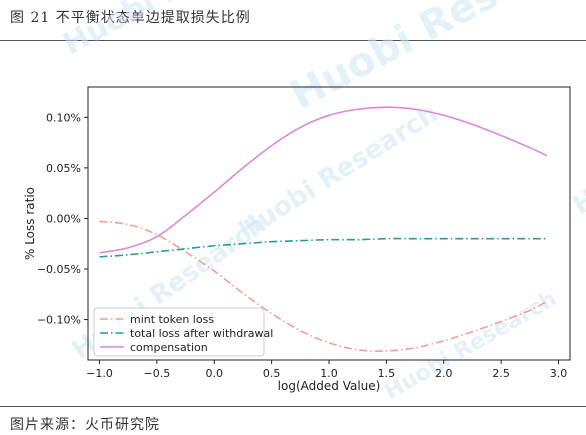 This screenshot has width=586, height=435. I want to click on bottom-rule, so click(293, 406).